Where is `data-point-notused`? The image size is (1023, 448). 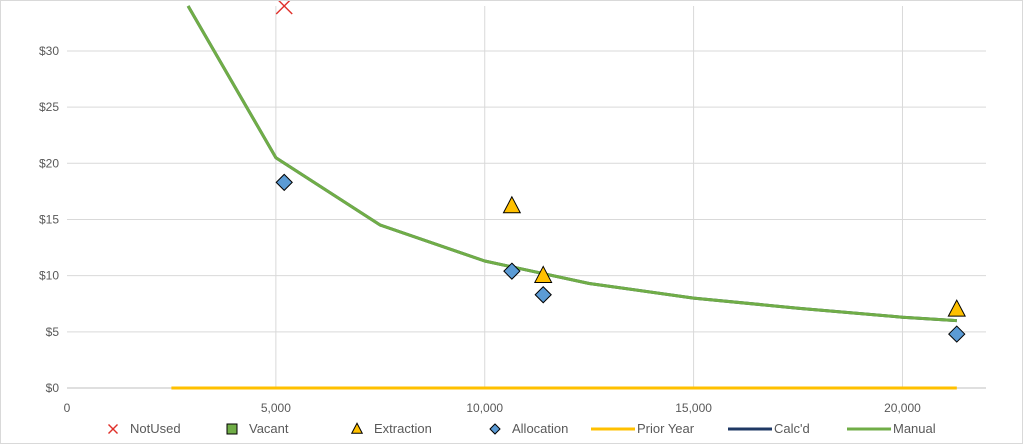
data-point-notused is located at coordinates (284, 7).